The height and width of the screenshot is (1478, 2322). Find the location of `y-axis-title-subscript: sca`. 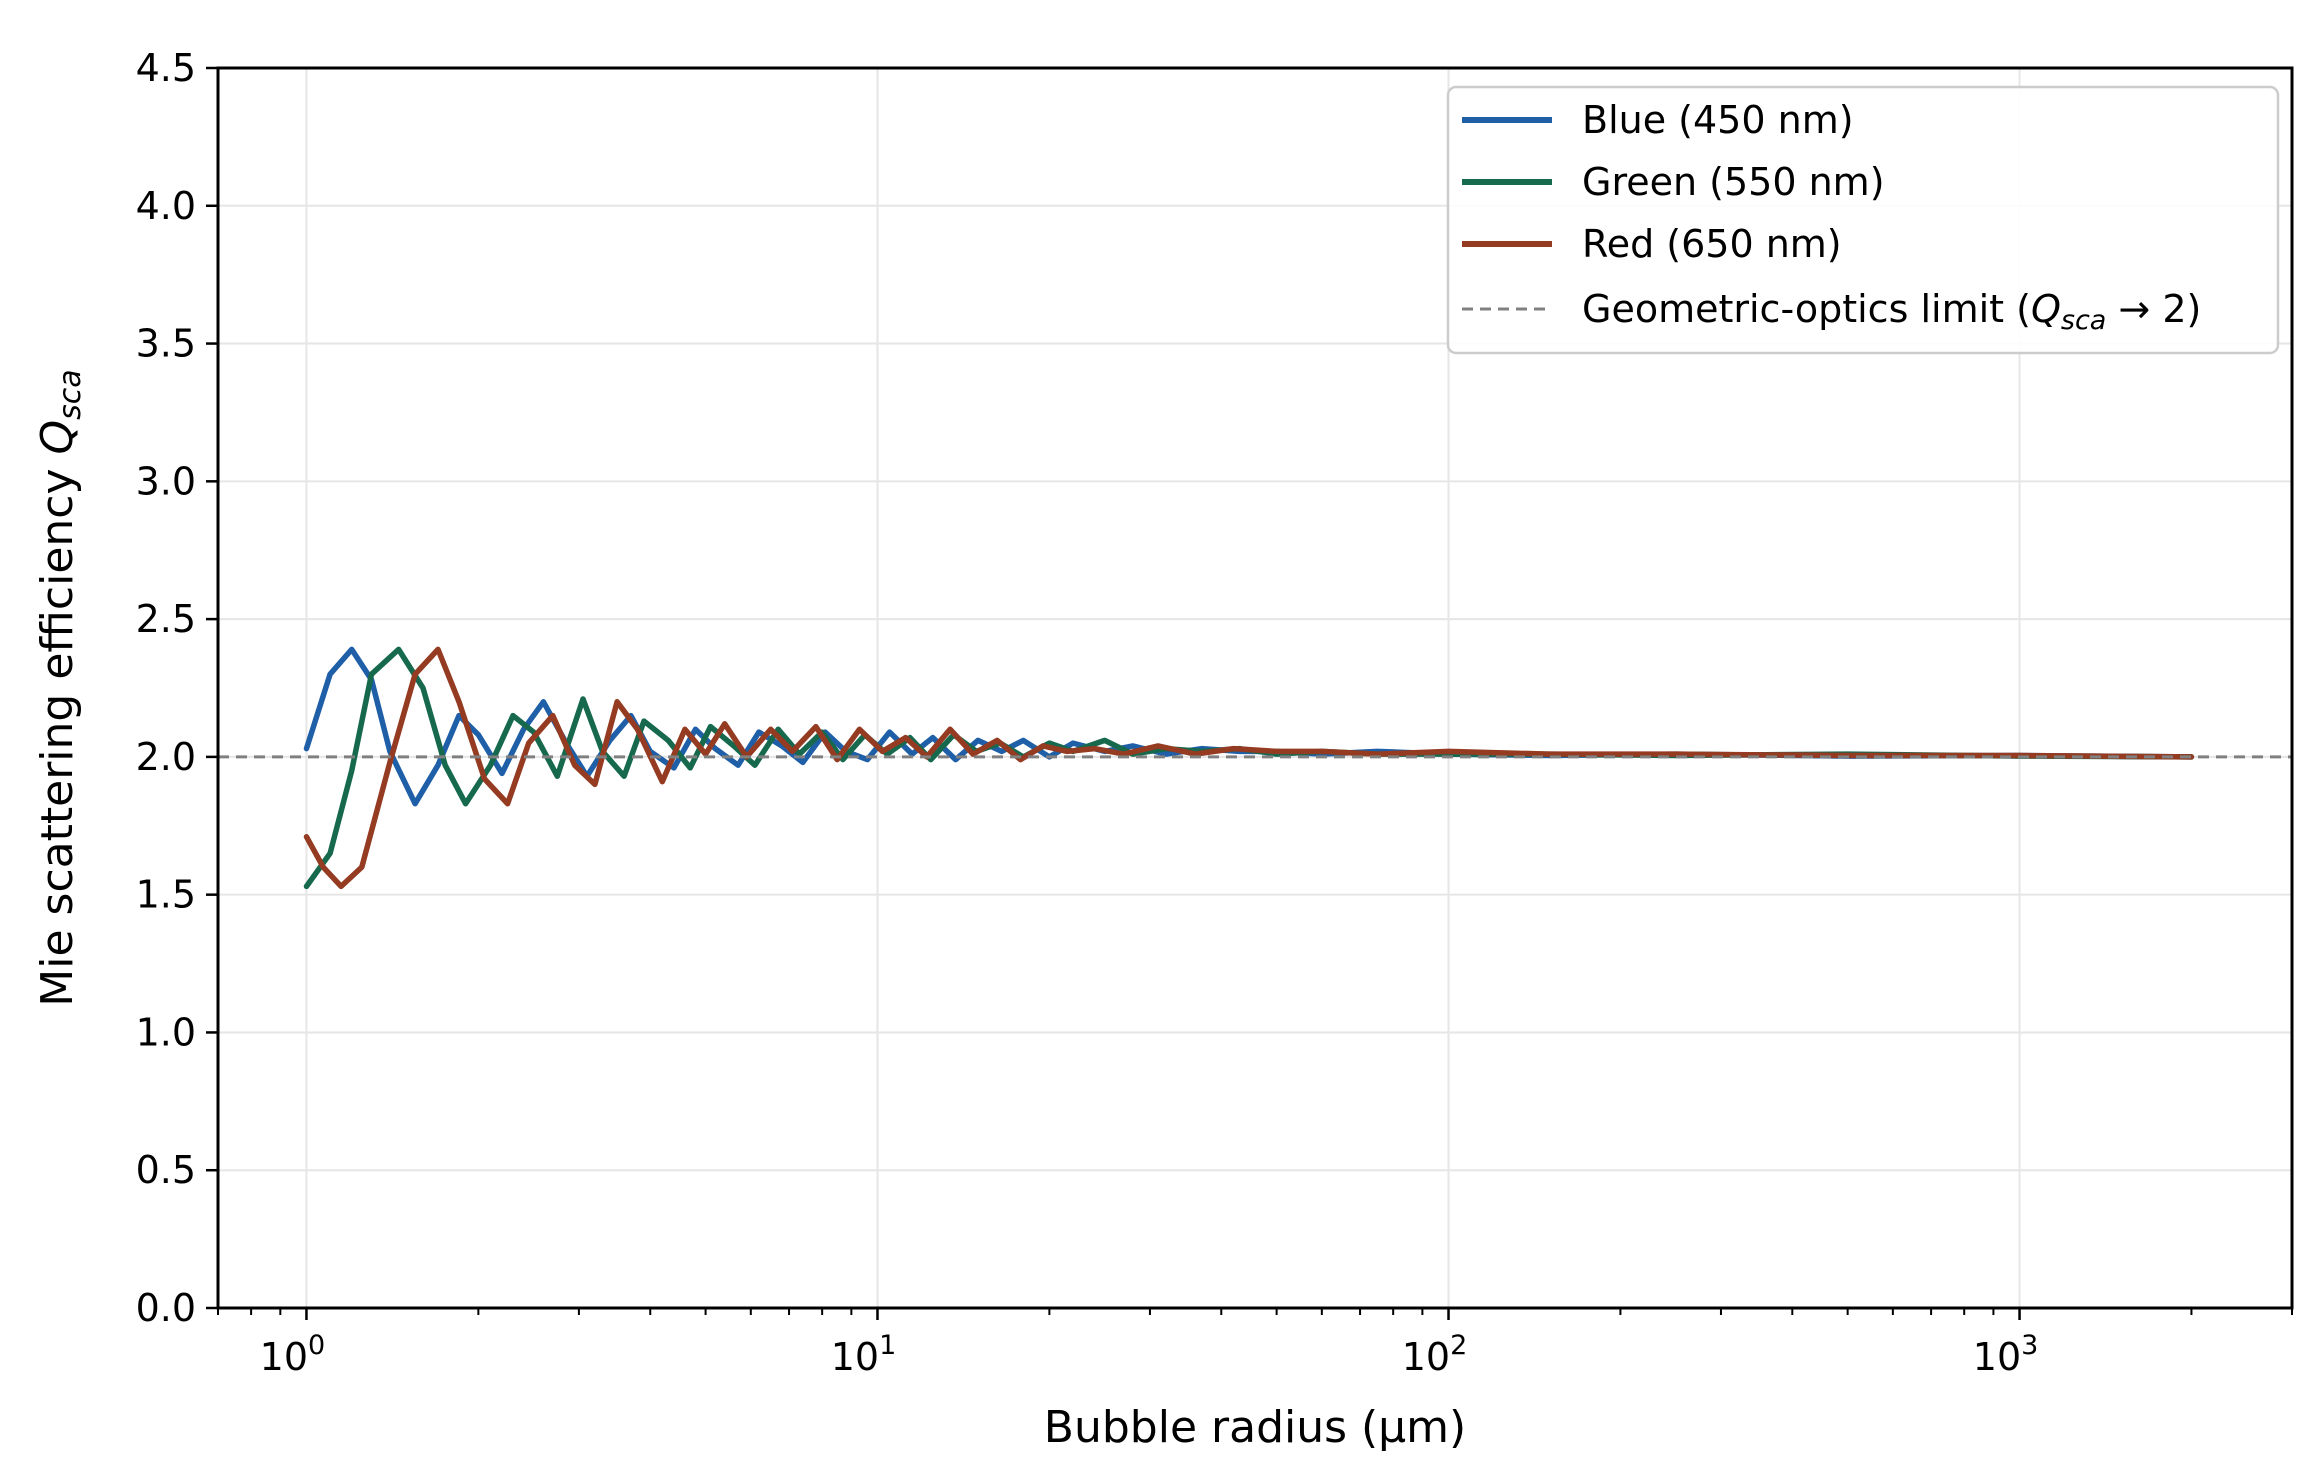

y-axis-title-subscript: sca is located at coordinates (70, 394).